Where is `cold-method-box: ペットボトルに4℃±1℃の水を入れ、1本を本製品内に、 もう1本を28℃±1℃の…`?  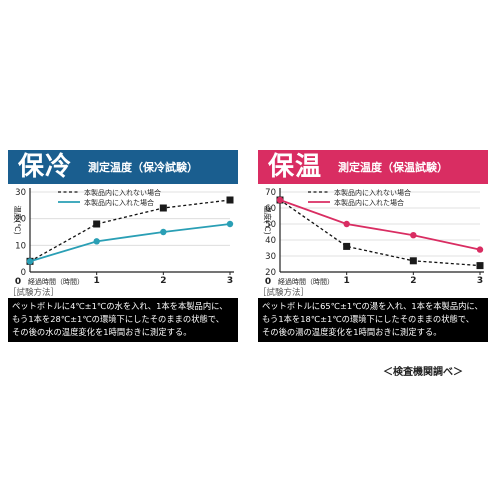
cold-method-box: ペットボトルに4℃±1℃の水を入れ、1本を本製品内に、 もう1本を28℃±1℃の… is located at coordinates (123, 320).